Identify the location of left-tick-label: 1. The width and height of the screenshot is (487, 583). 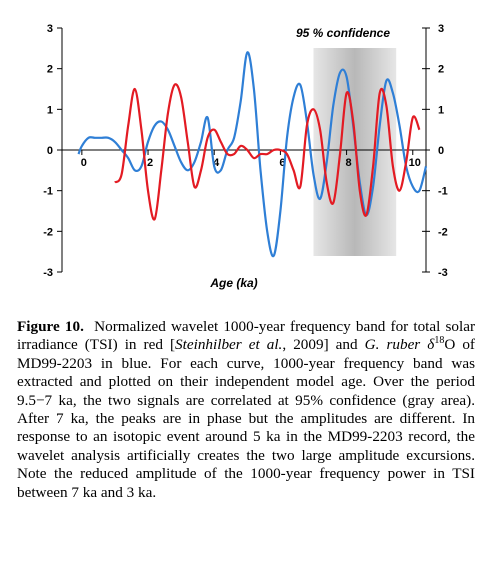
(50, 110).